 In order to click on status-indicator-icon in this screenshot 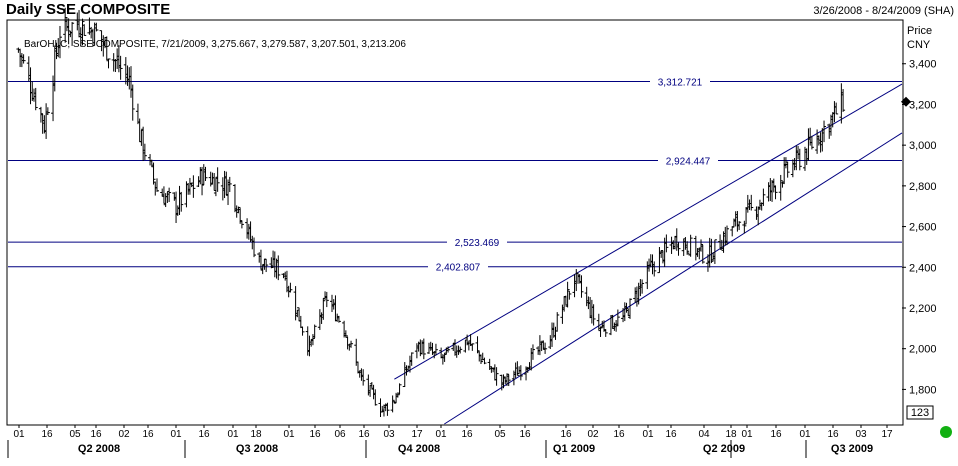, I will do `click(946, 432)`.